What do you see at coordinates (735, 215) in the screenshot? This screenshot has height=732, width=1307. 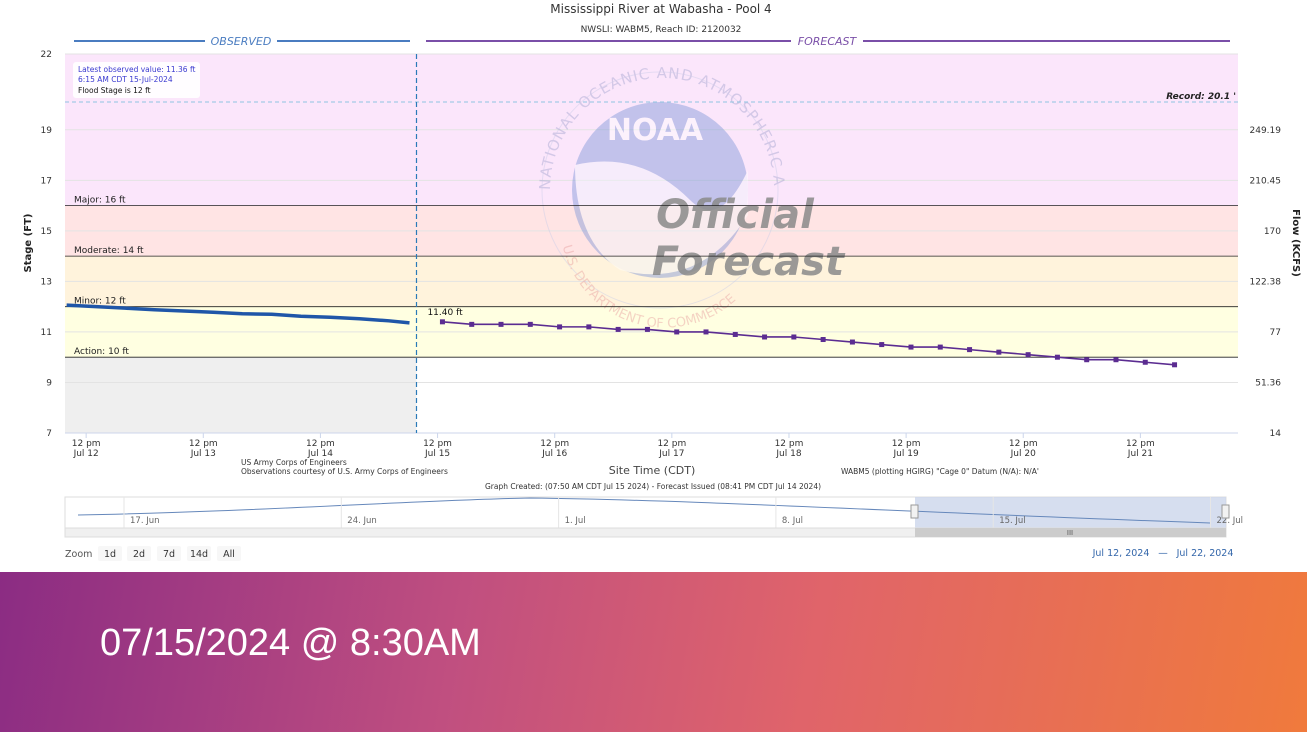 I see `watermark-line: Official` at bounding box center [735, 215].